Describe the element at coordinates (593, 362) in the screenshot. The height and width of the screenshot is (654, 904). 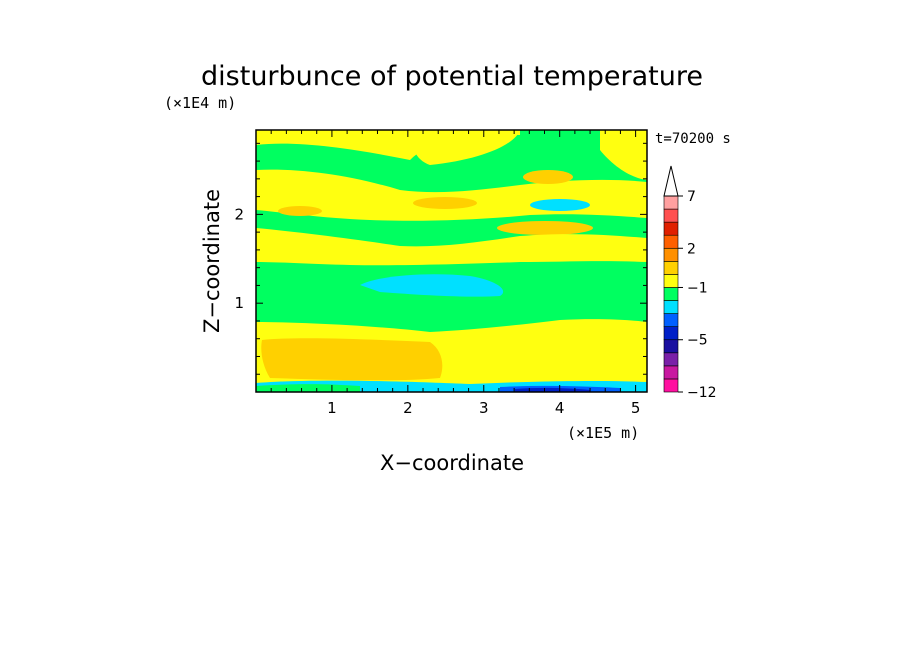
I see `band-lower-right` at that location.